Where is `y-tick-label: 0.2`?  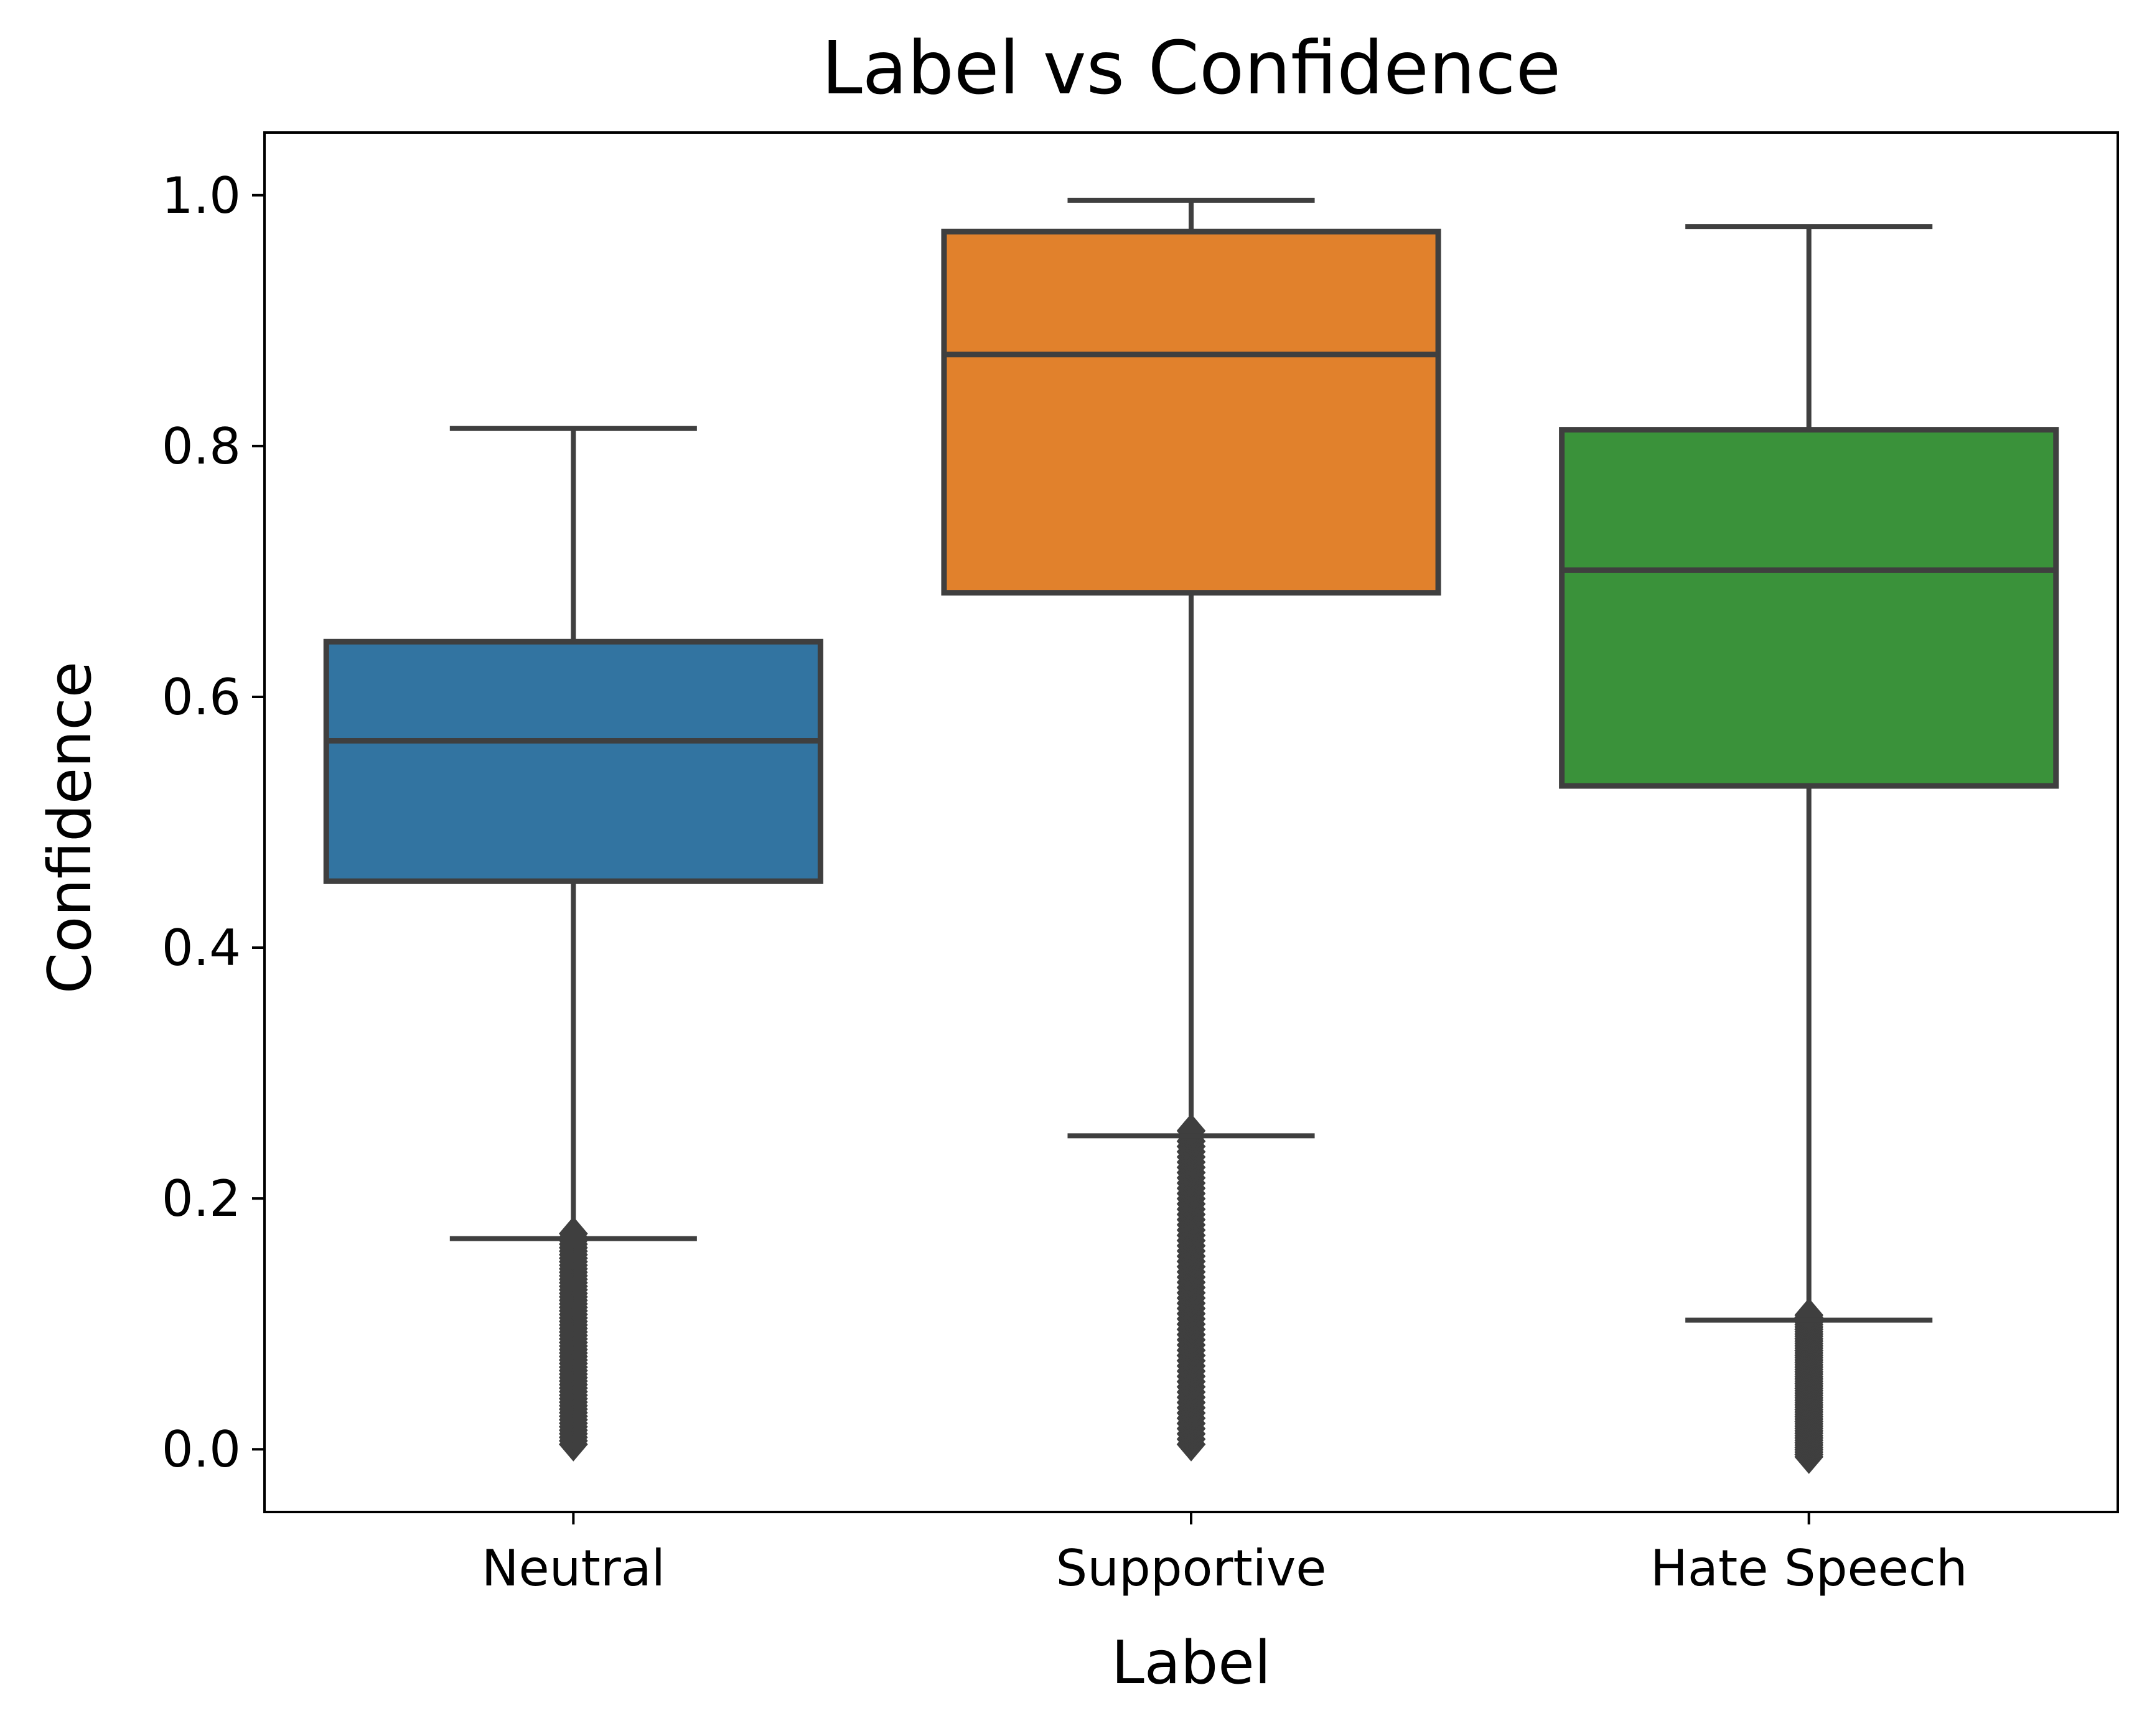 y-tick-label: 0.2 is located at coordinates (201, 1199).